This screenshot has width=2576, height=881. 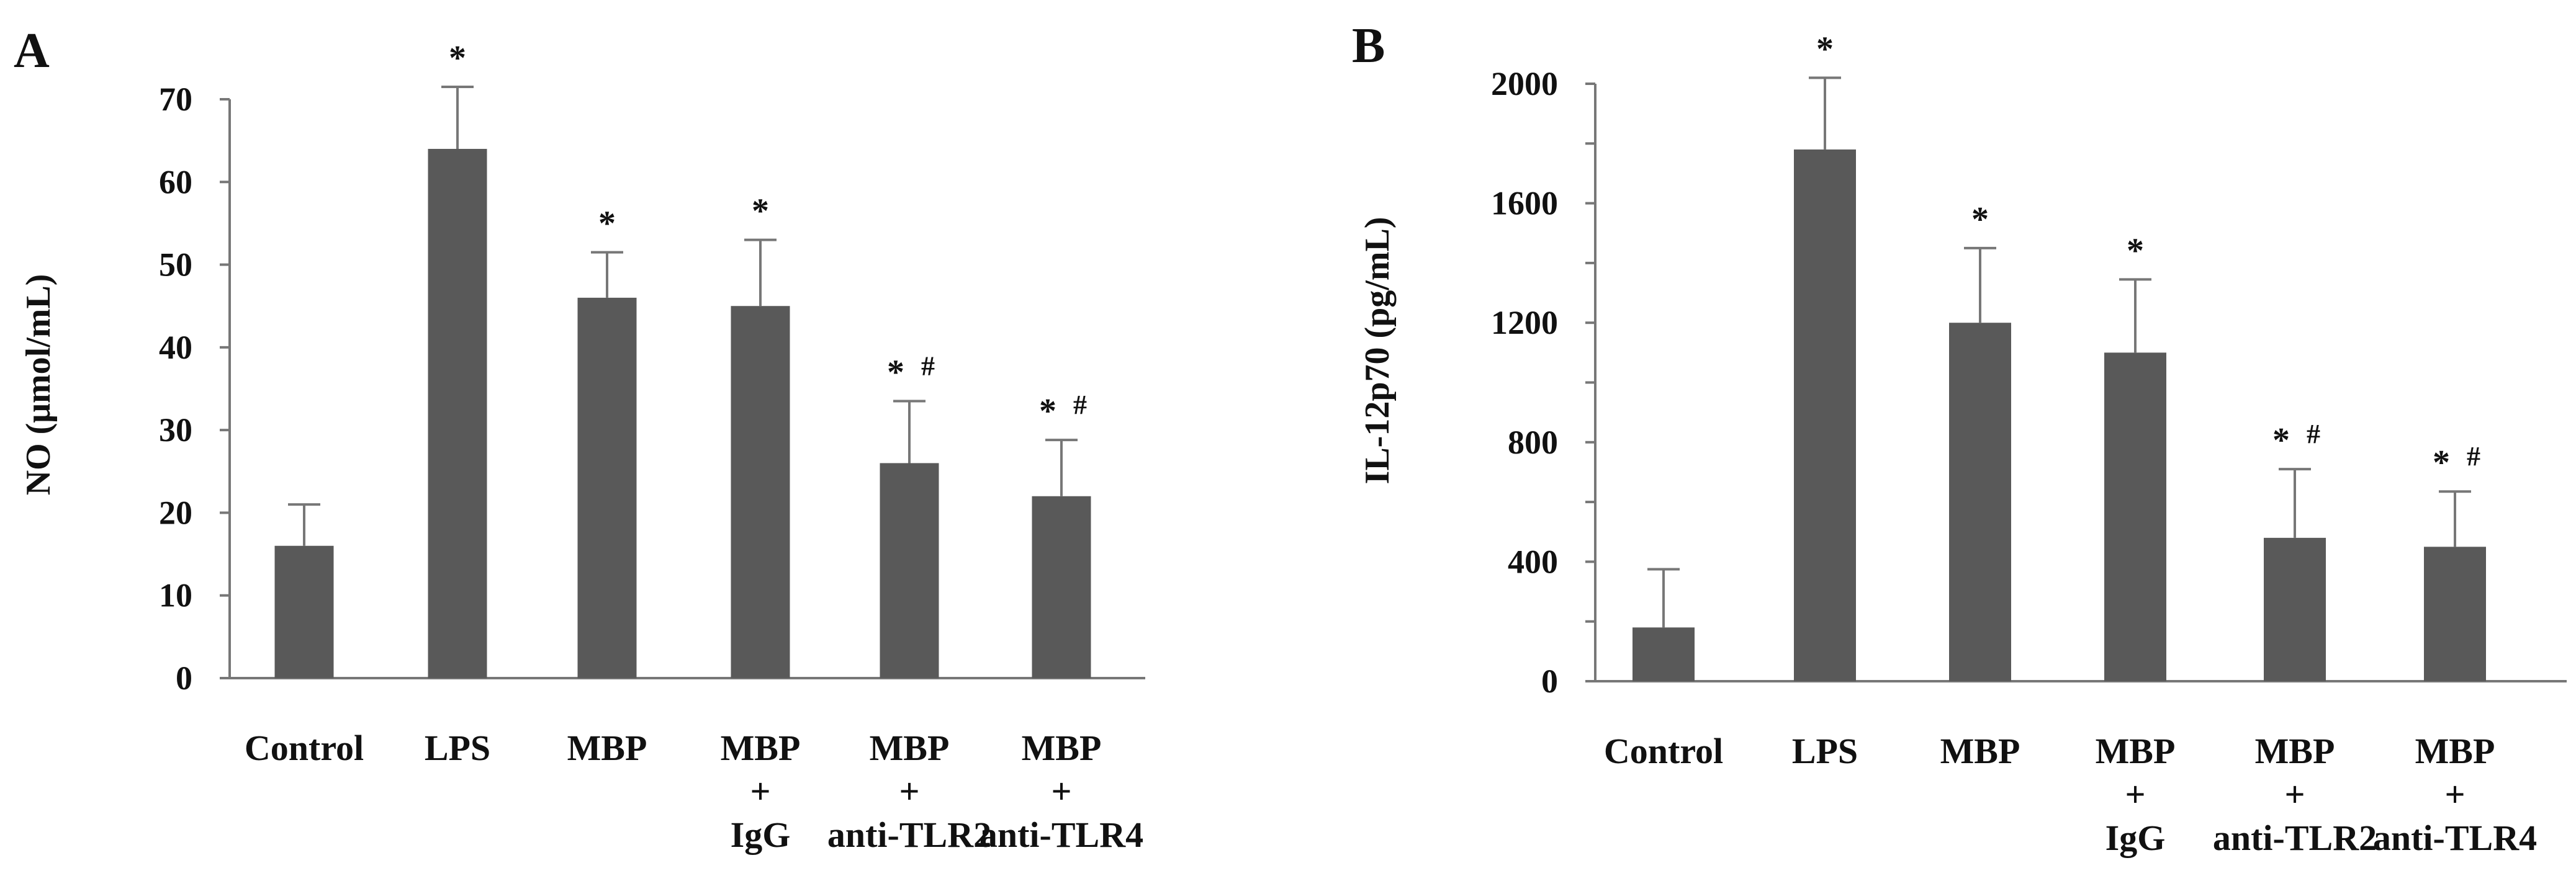 I want to click on panel-a-significance-star-5: *, so click(x=895, y=372).